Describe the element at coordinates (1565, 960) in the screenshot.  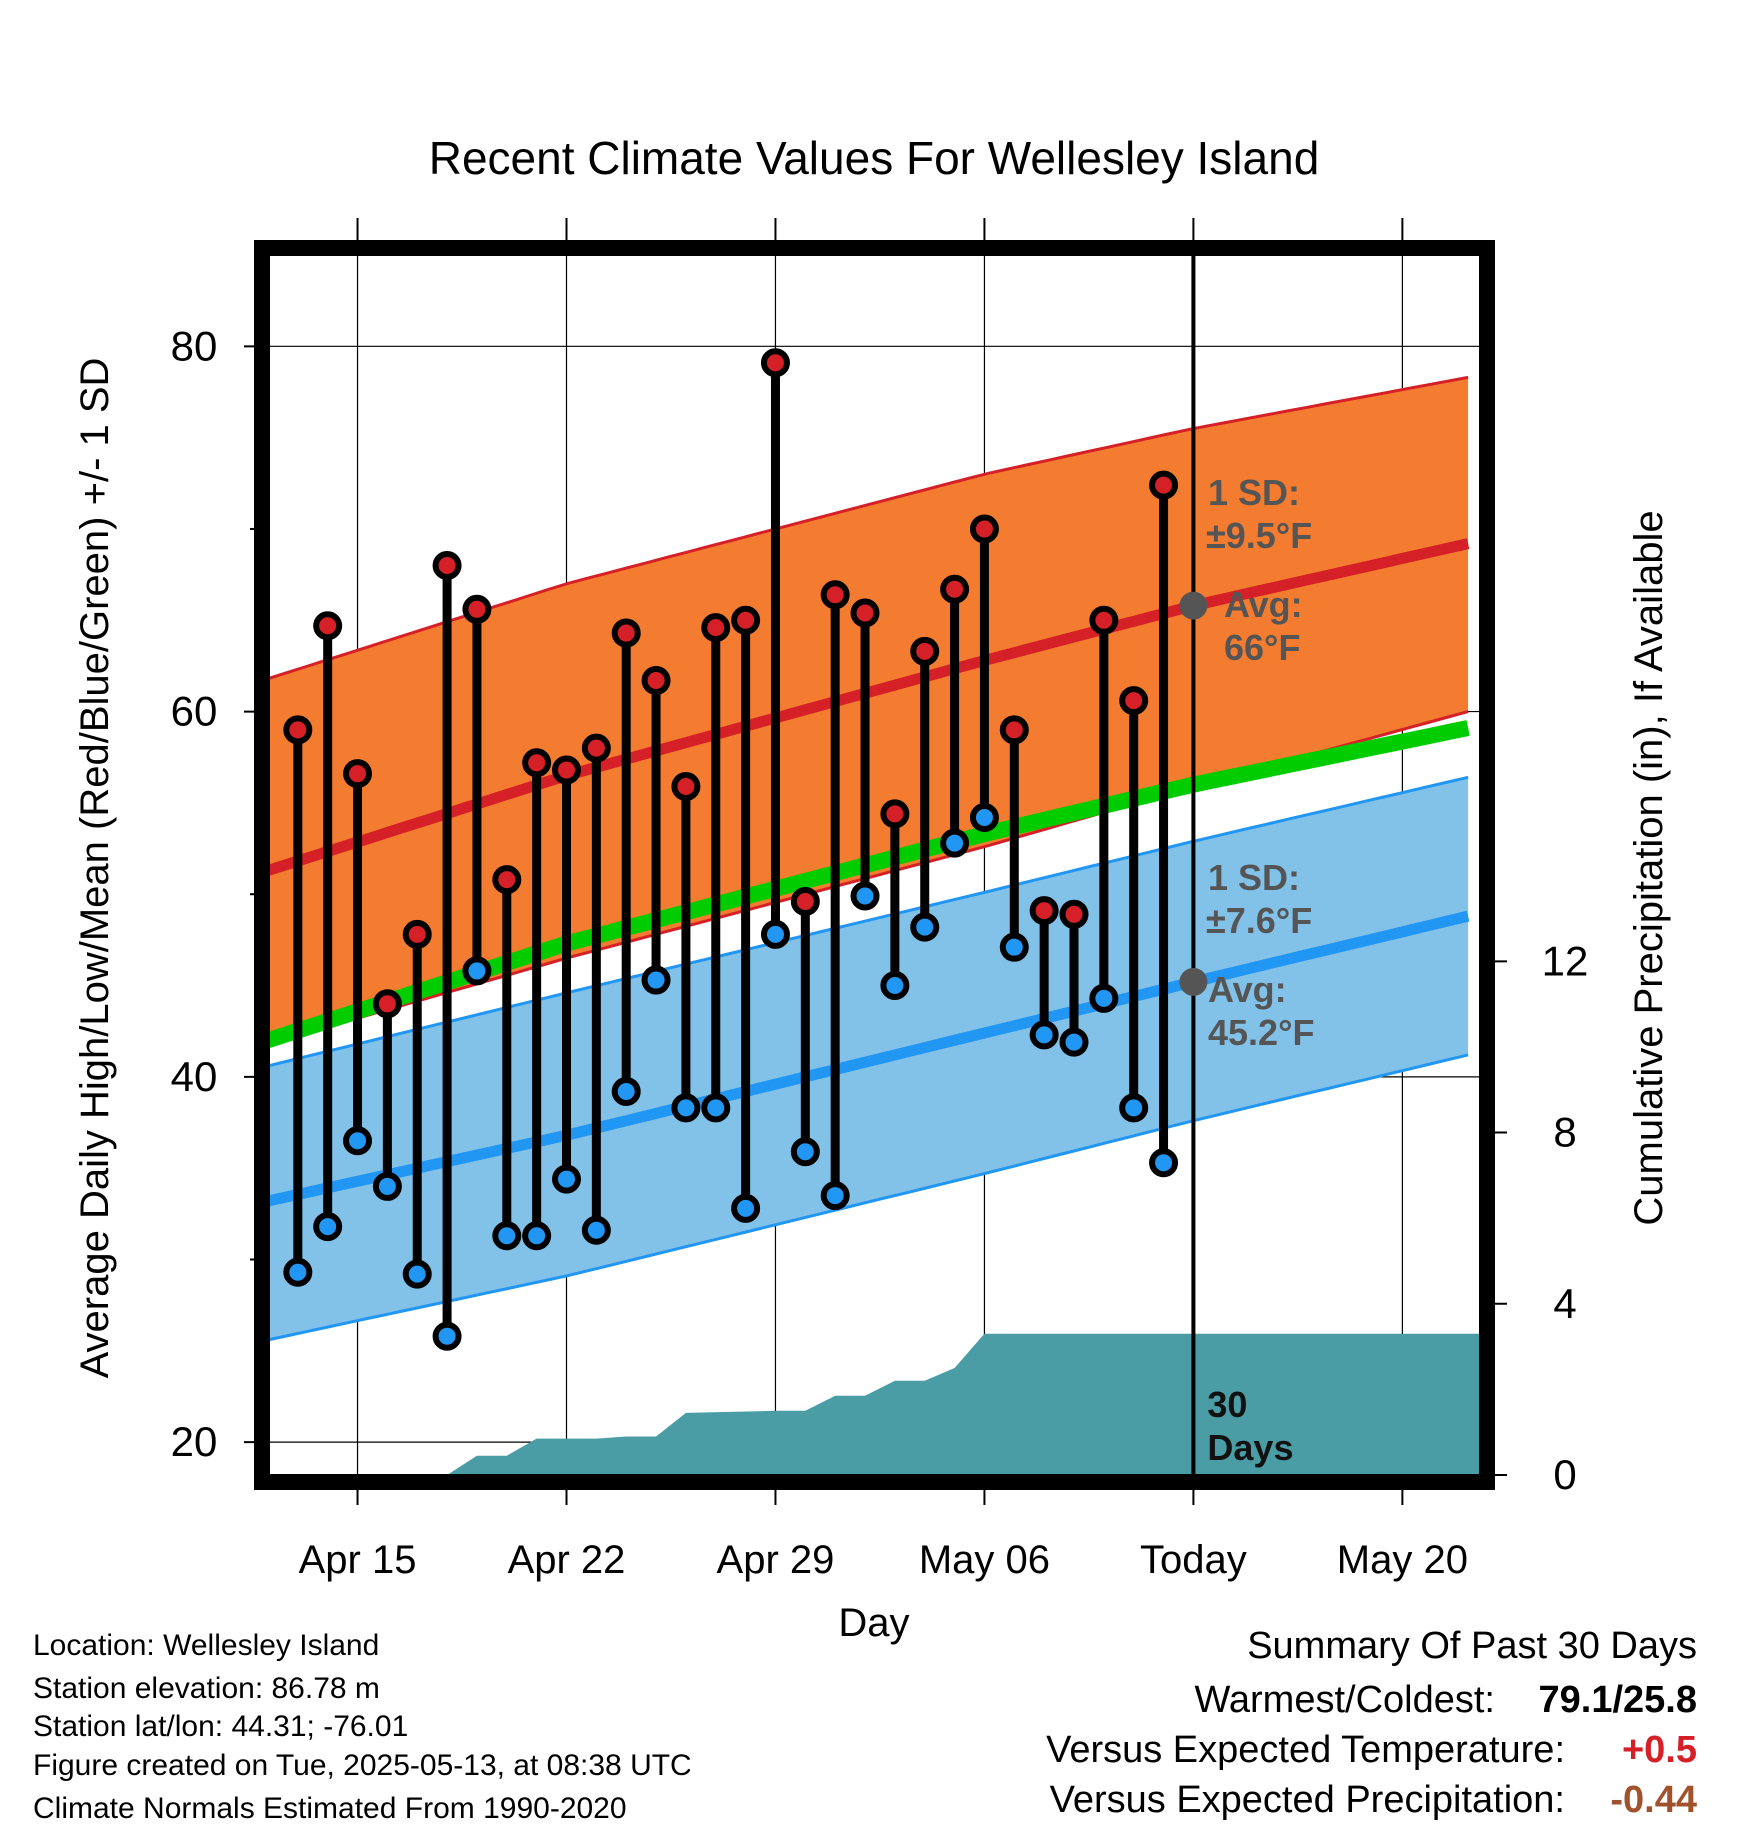
I see `y2-tick-label: 12` at that location.